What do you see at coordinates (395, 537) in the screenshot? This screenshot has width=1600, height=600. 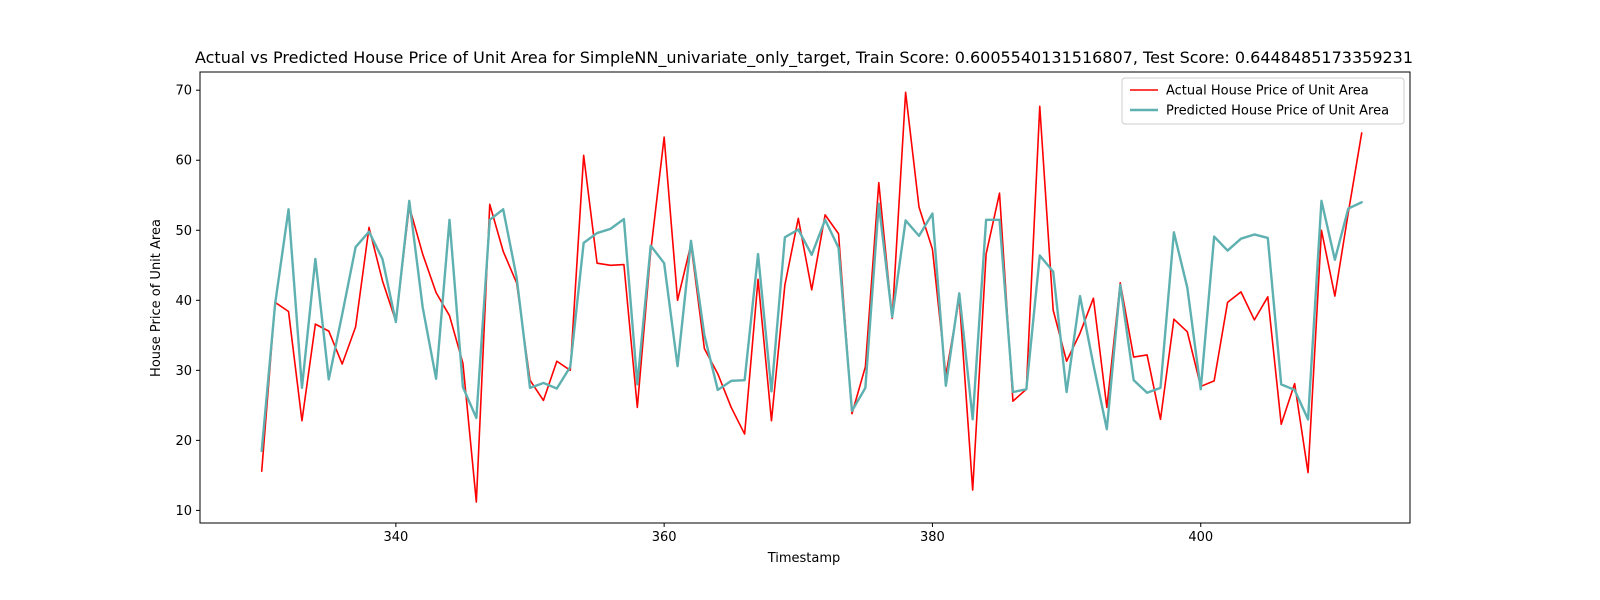 I see `x-tick-label: 340` at bounding box center [395, 537].